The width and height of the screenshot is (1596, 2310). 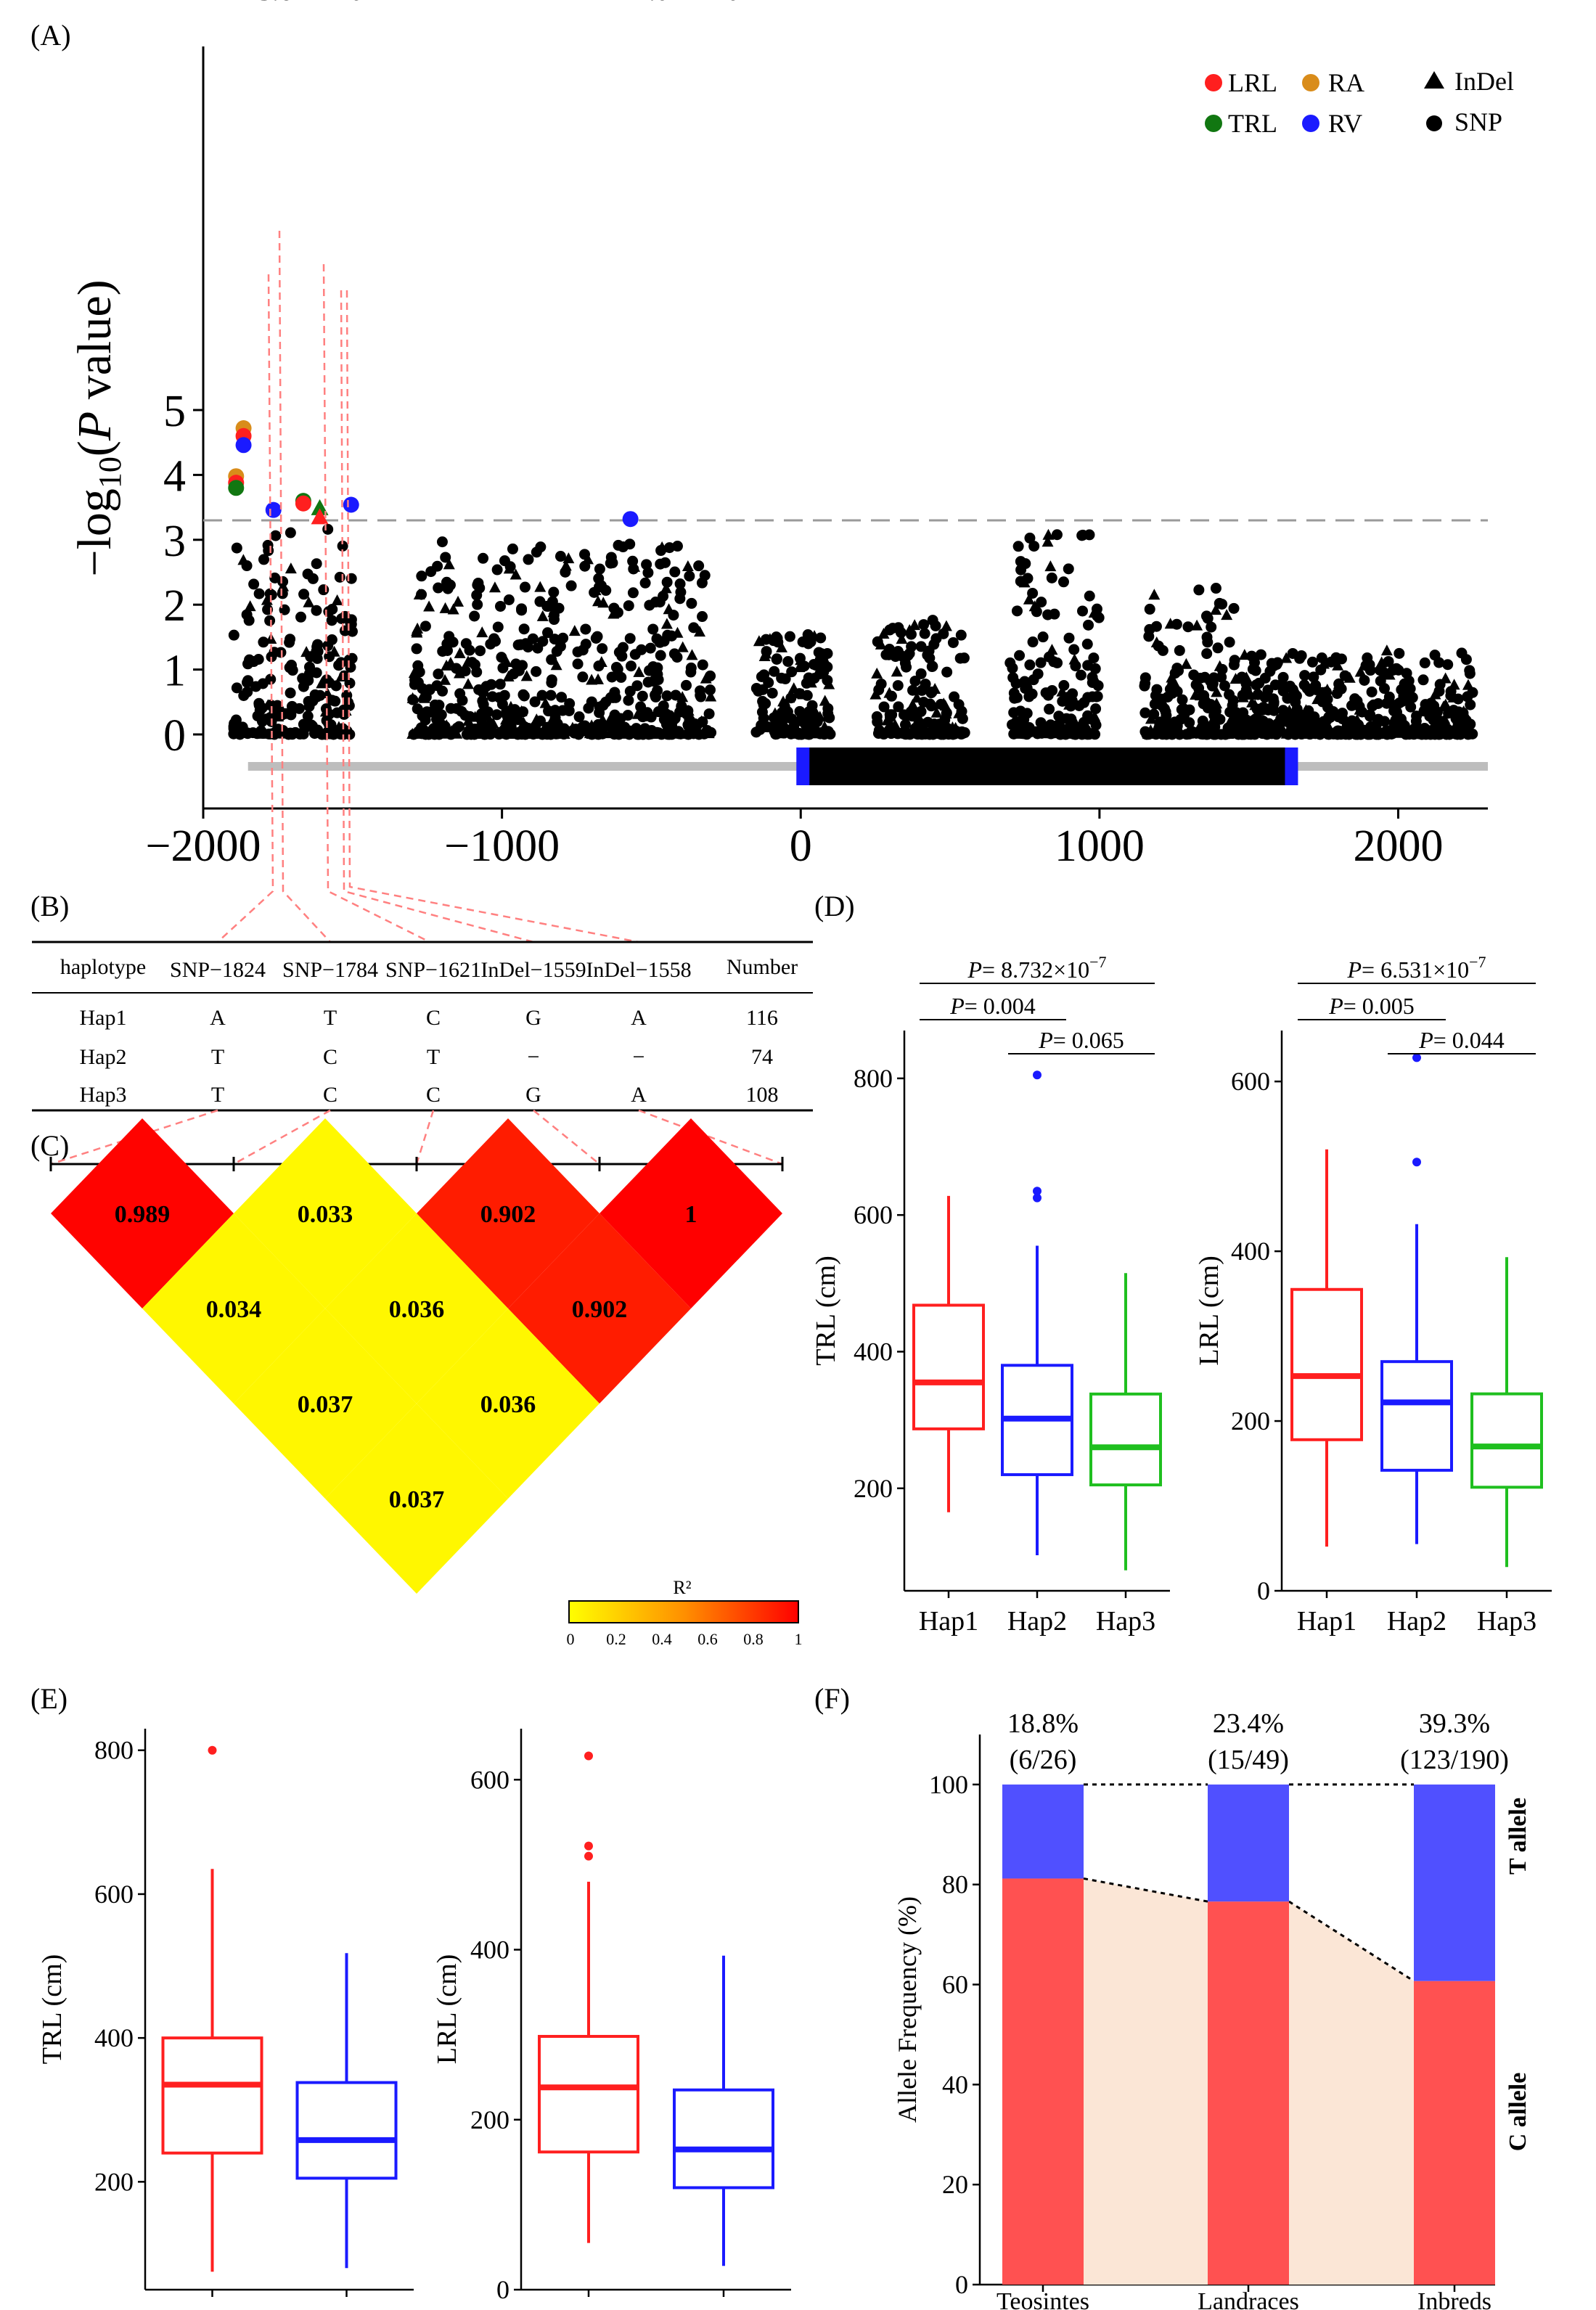 What do you see at coordinates (416, 1356) in the screenshot?
I see `ld-cells` at bounding box center [416, 1356].